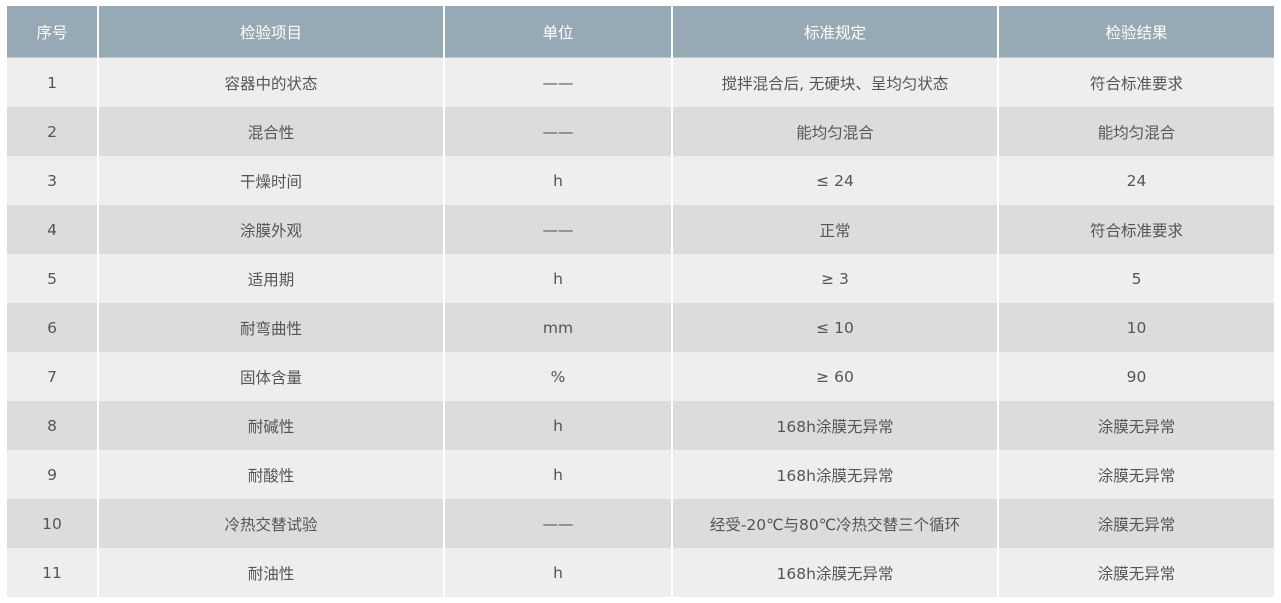  What do you see at coordinates (271, 572) in the screenshot?
I see `cell-item: 耐油性` at bounding box center [271, 572].